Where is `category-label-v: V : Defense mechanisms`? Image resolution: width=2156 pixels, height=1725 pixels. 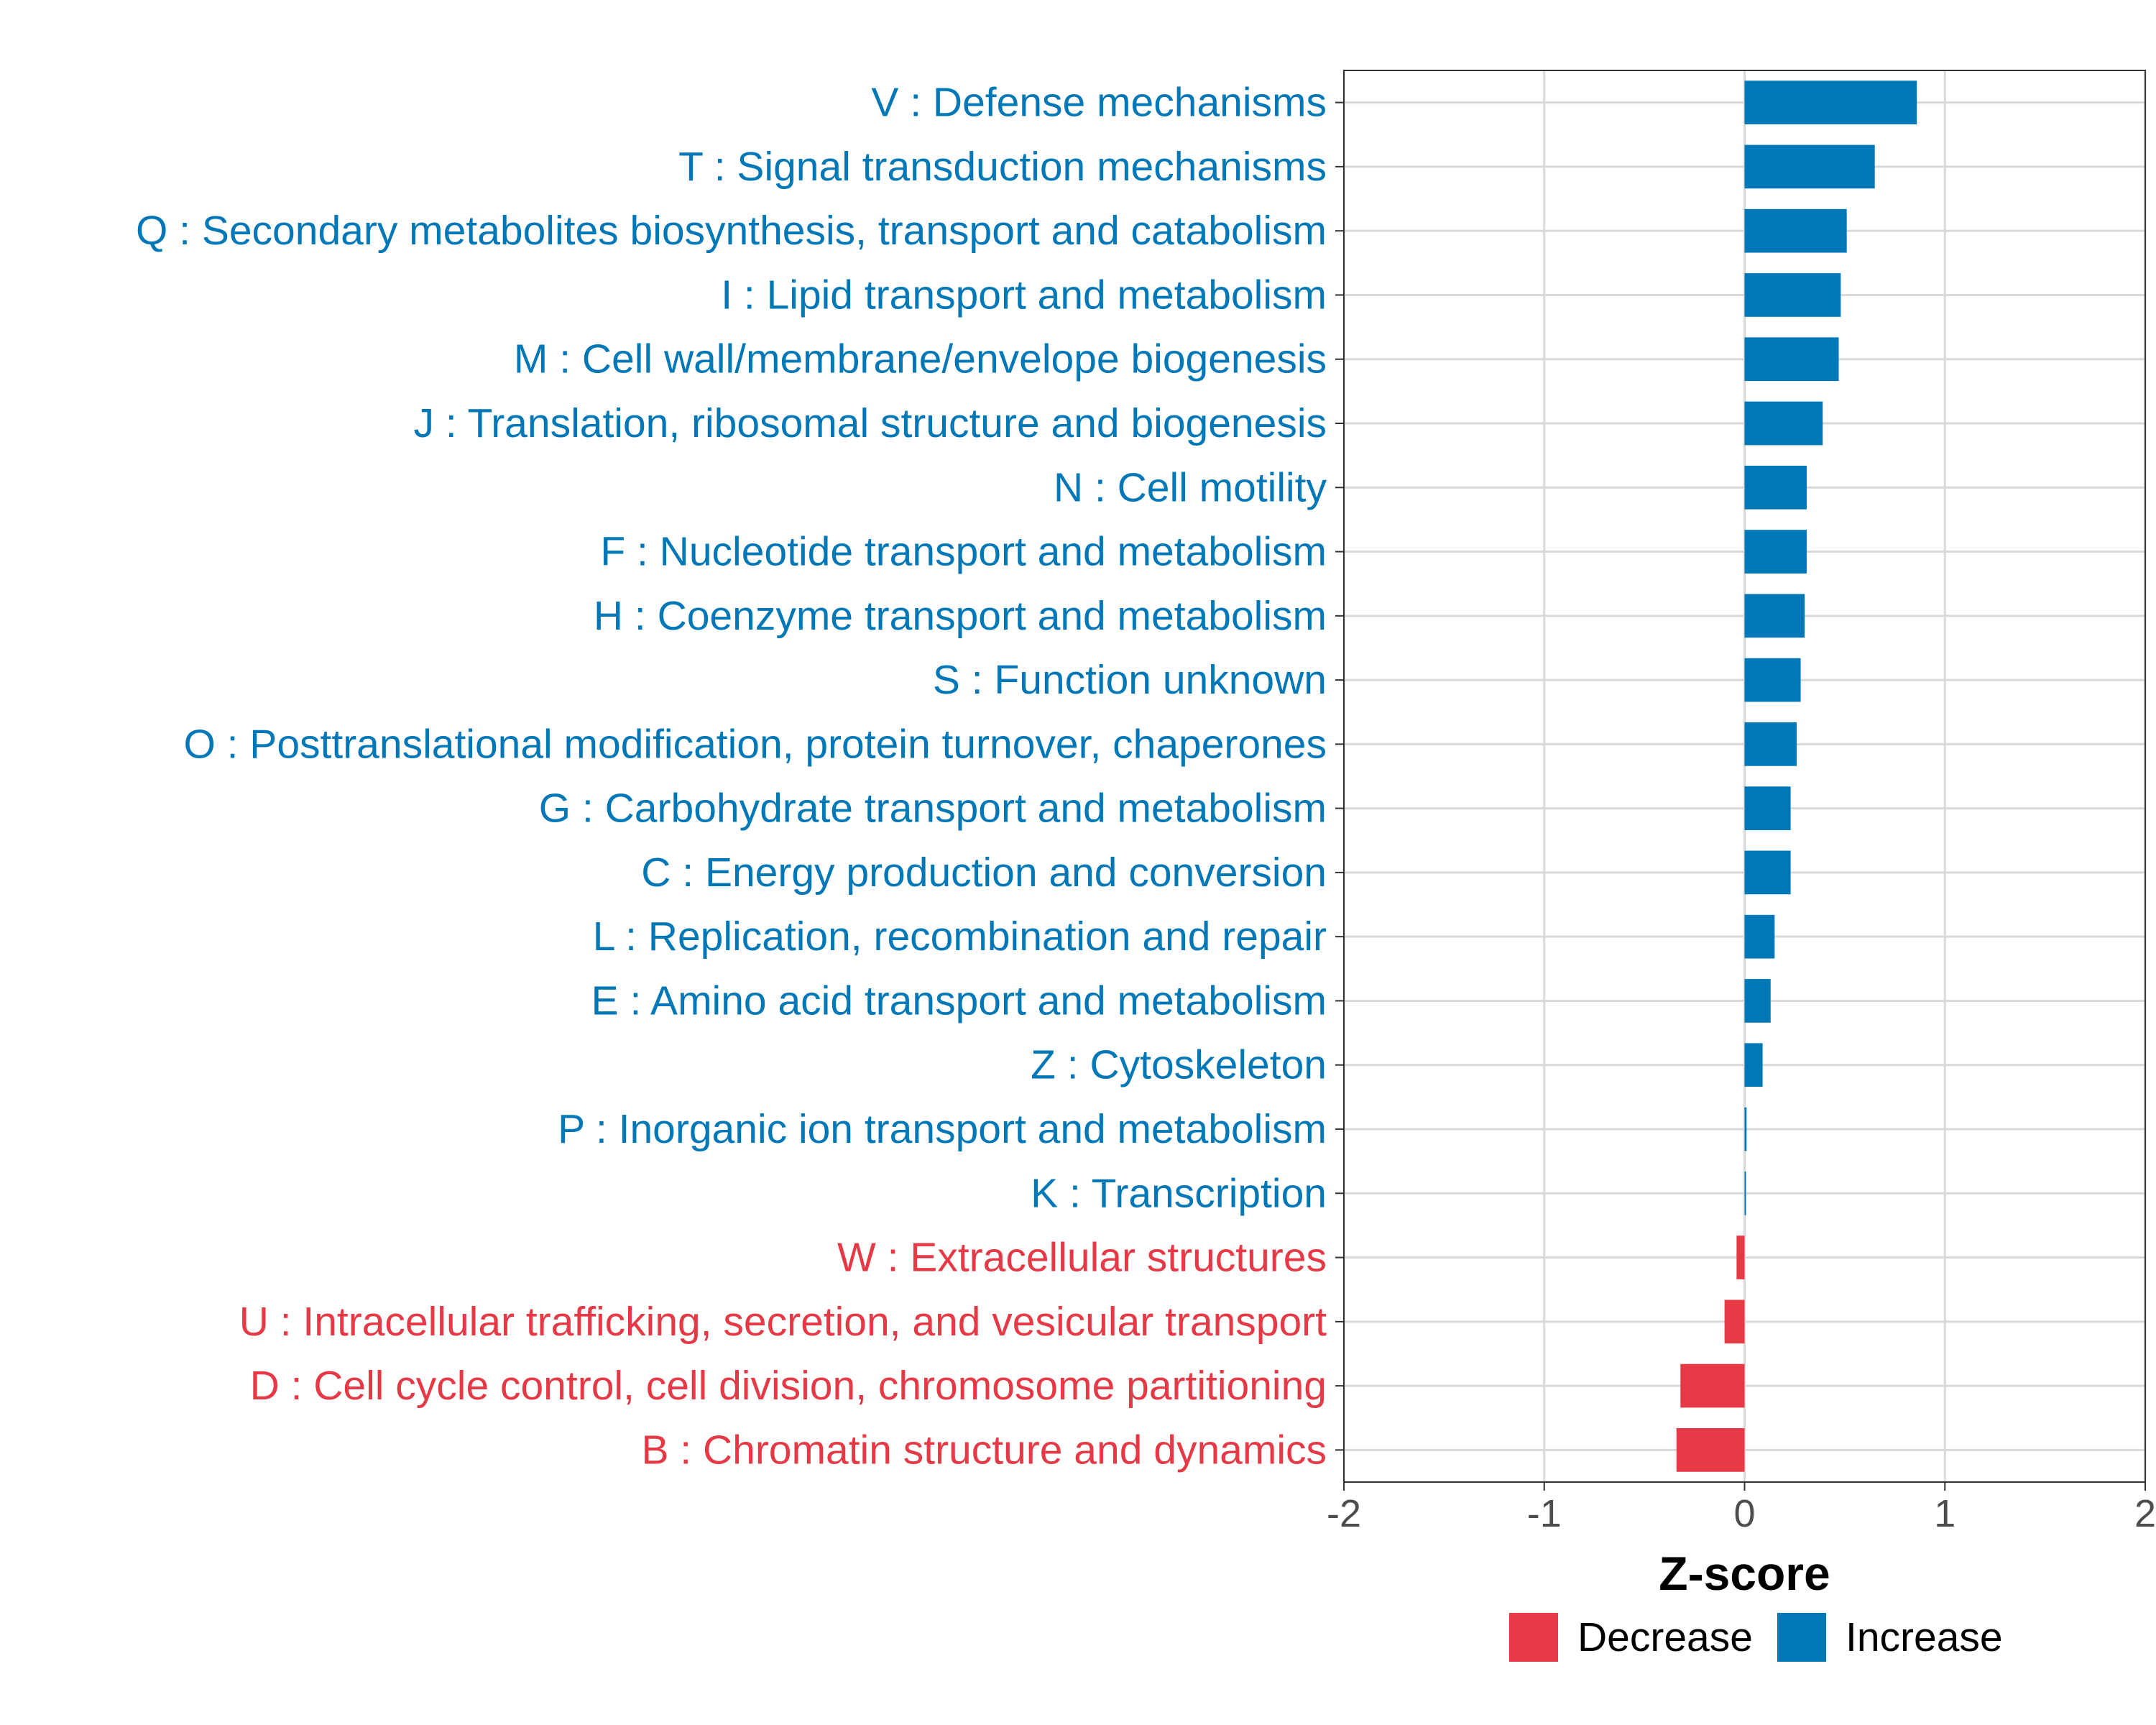 category-label-v: V : Defense mechanisms is located at coordinates (1099, 103).